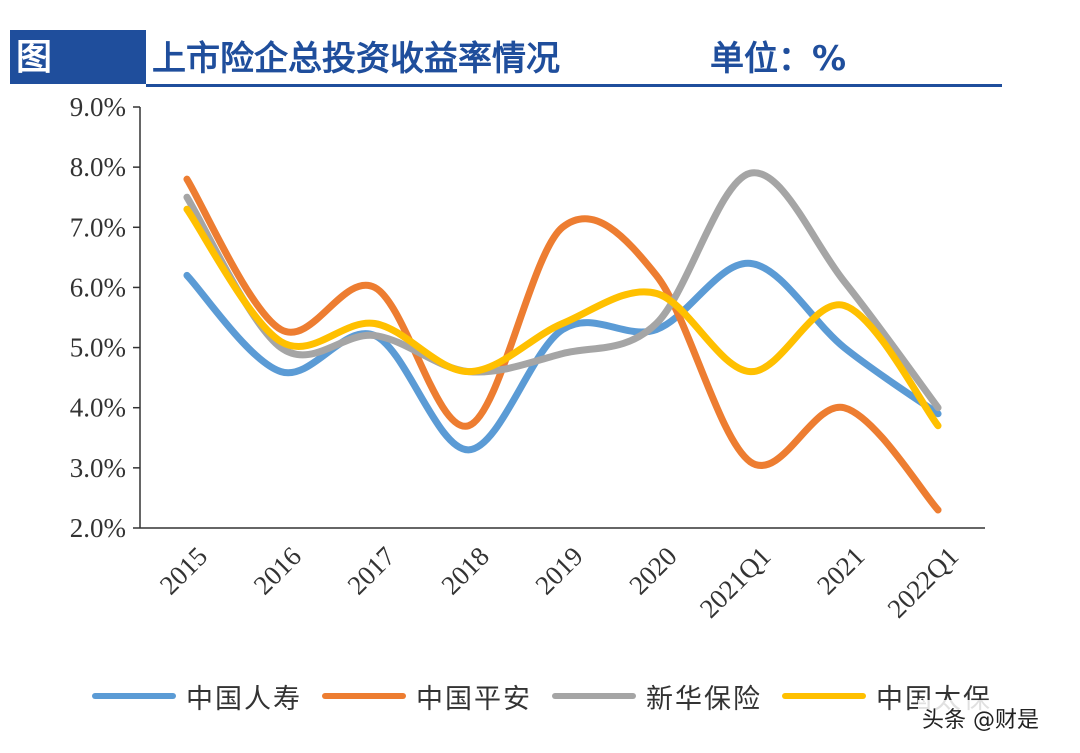  What do you see at coordinates (98, 408) in the screenshot?
I see `y-tick-label: 4.0%` at bounding box center [98, 408].